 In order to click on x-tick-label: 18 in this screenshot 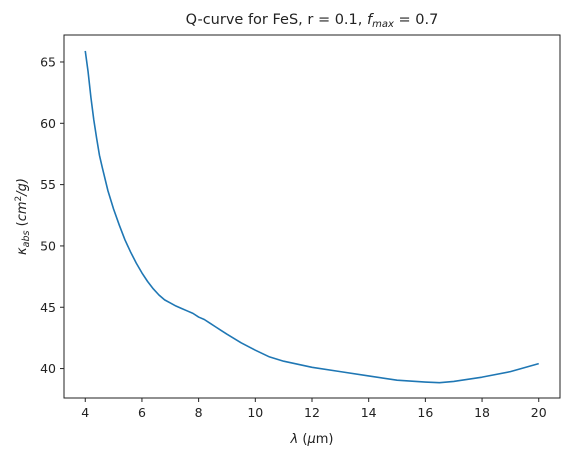, I will do `click(482, 412)`.